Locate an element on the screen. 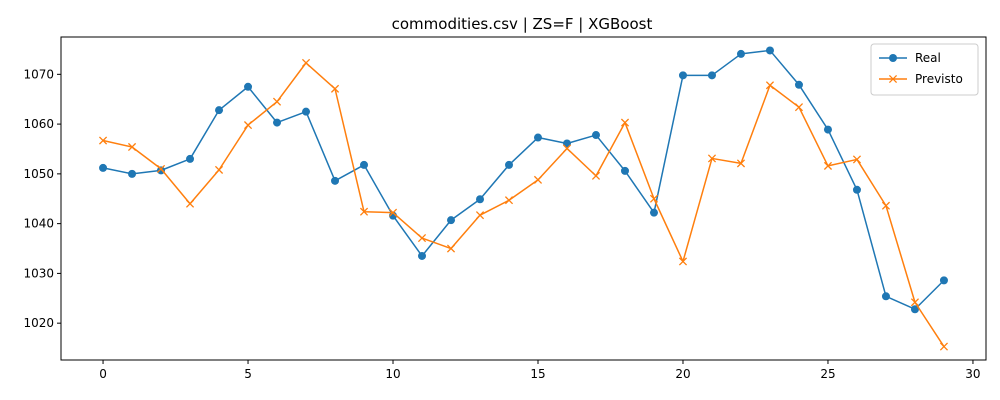  legend-label: Real is located at coordinates (928, 58).